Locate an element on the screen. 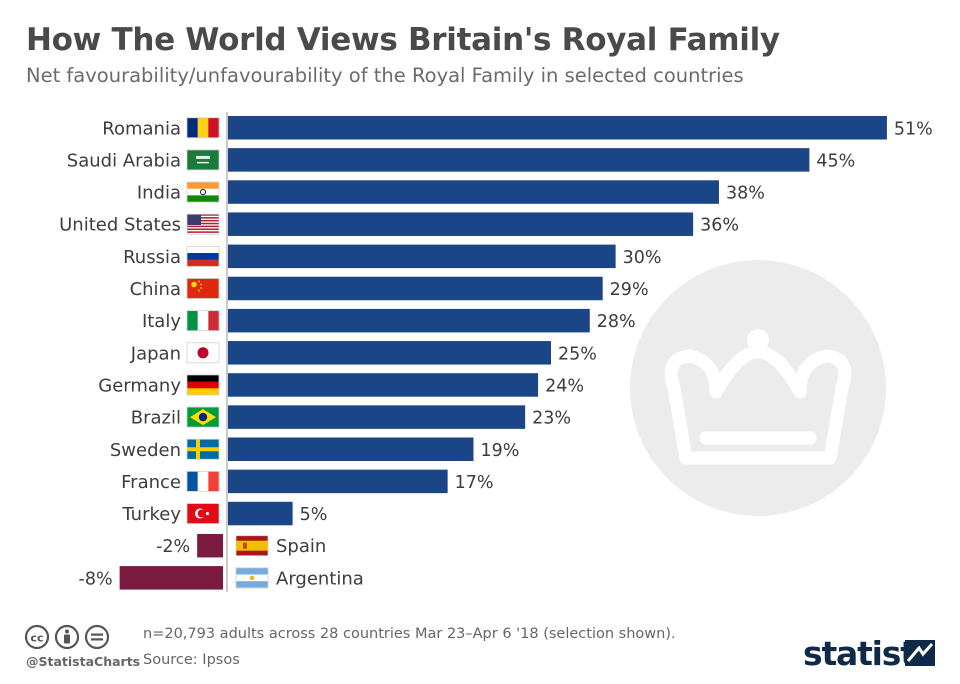  bar-india is located at coordinates (473, 192).